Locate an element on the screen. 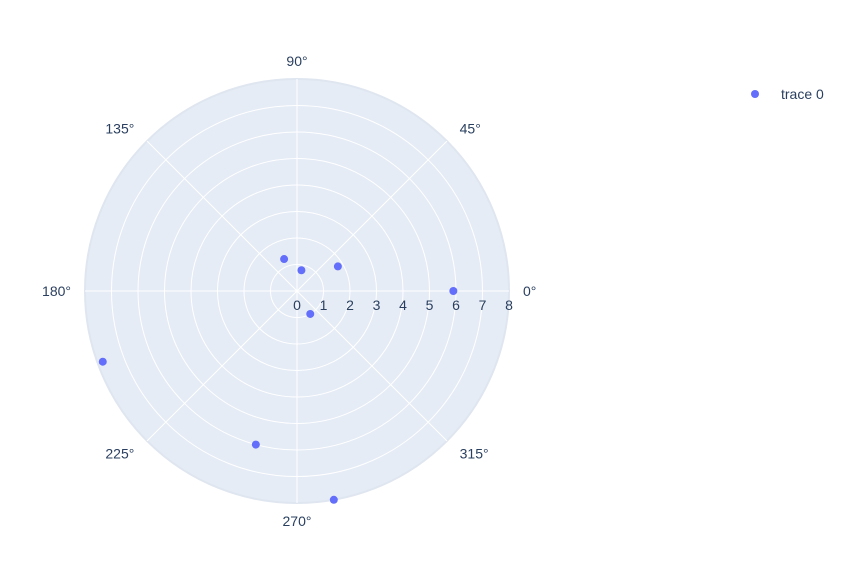 This screenshot has width=849, height=580. radial-tick-label-3: 3 is located at coordinates (377, 305).